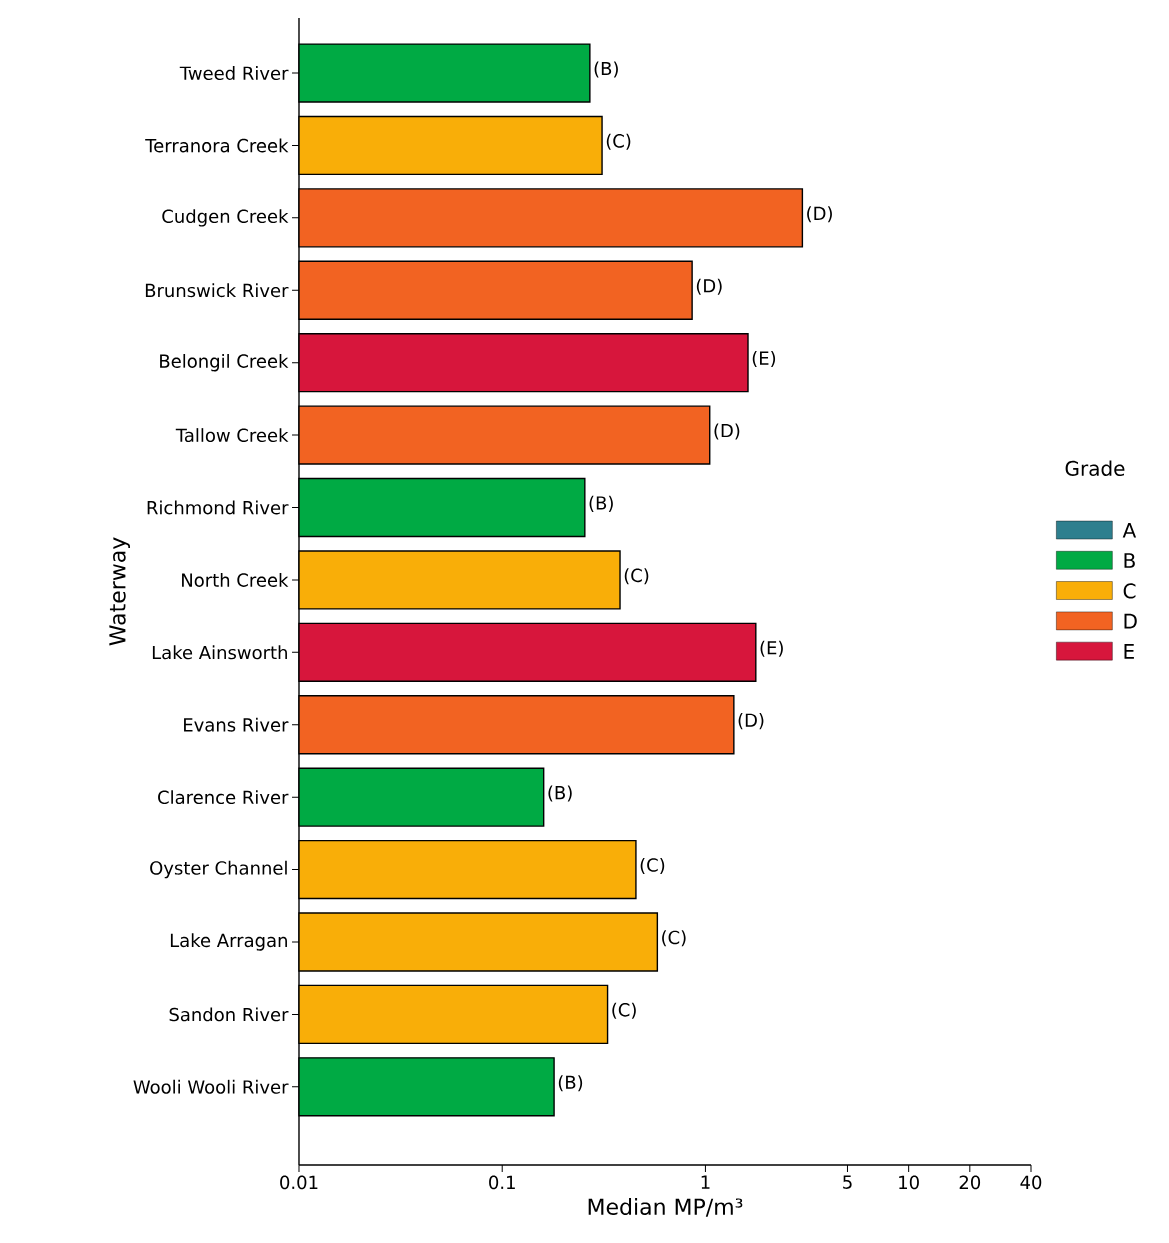 This screenshot has width=1169, height=1243. What do you see at coordinates (219, 652) in the screenshot?
I see `y-tick-label: Lake Ainsworth` at bounding box center [219, 652].